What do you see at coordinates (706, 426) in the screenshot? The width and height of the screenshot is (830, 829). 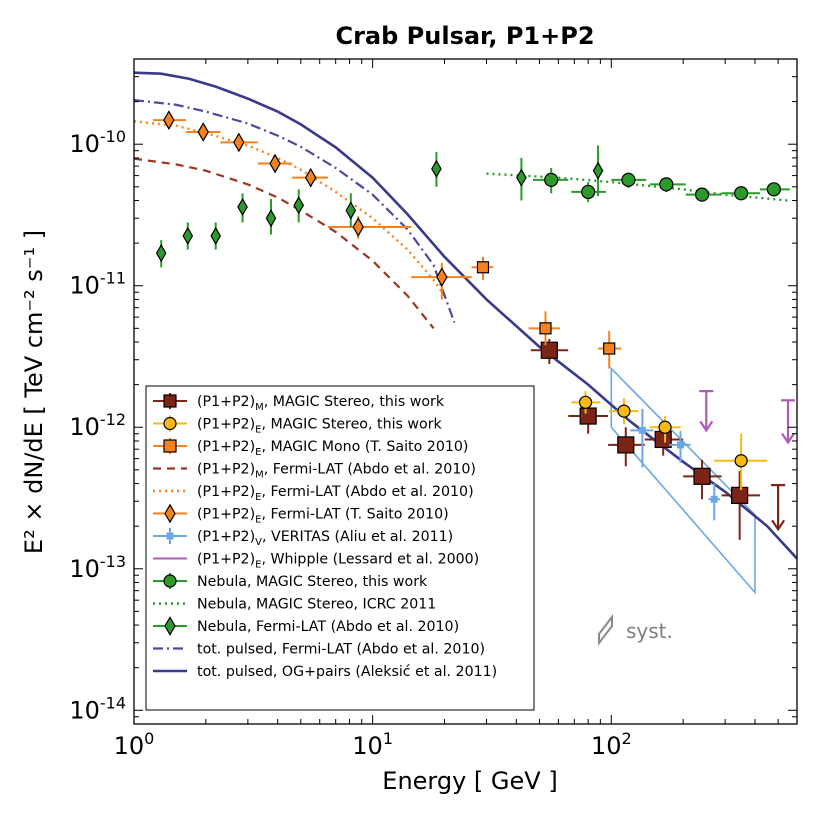 I see `series-7-upper-limit-0-head` at bounding box center [706, 426].